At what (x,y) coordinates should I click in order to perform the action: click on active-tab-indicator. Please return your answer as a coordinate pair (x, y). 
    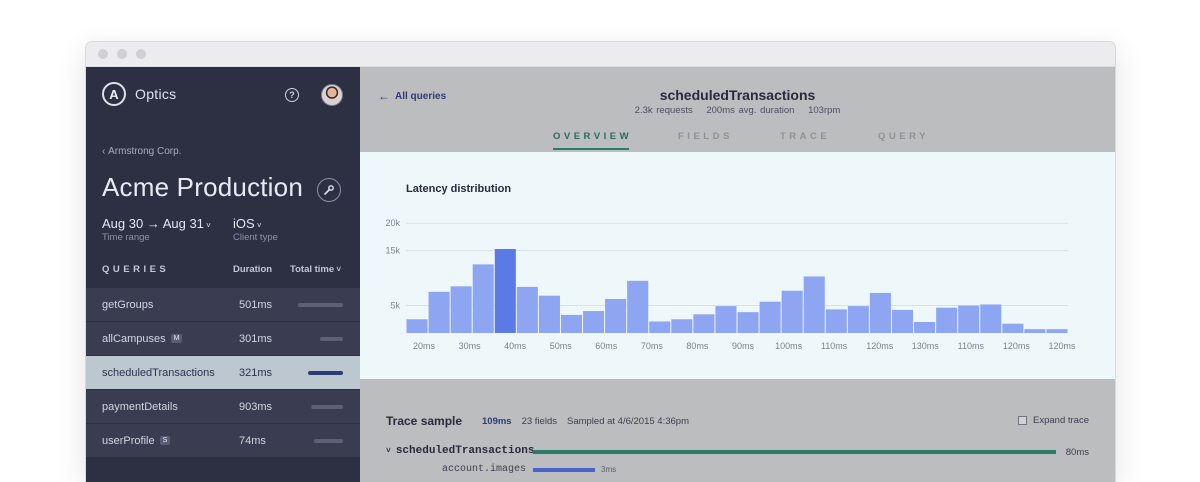
    Looking at the image, I should click on (591, 149).